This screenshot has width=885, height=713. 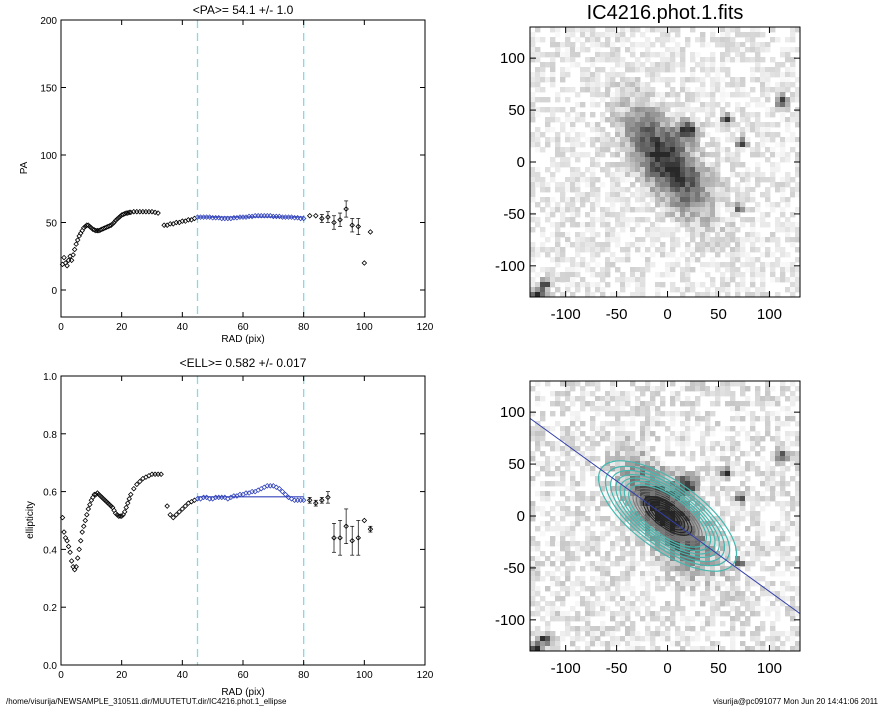 What do you see at coordinates (106, 501) in the screenshot?
I see `ellipticity-point` at bounding box center [106, 501].